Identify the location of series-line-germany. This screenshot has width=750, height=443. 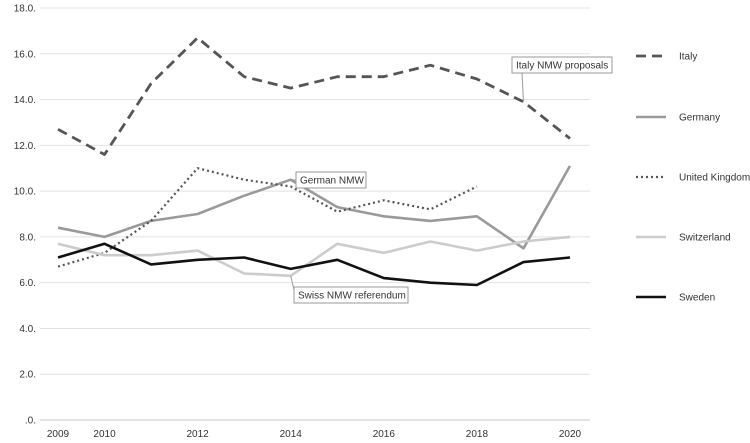
(314, 207).